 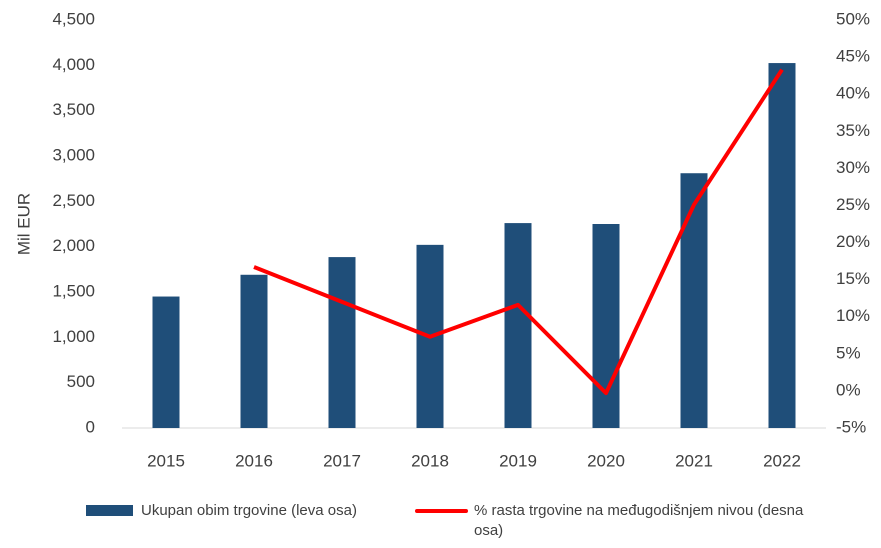 What do you see at coordinates (73, 154) in the screenshot?
I see `y-tick-label: 3,000` at bounding box center [73, 154].